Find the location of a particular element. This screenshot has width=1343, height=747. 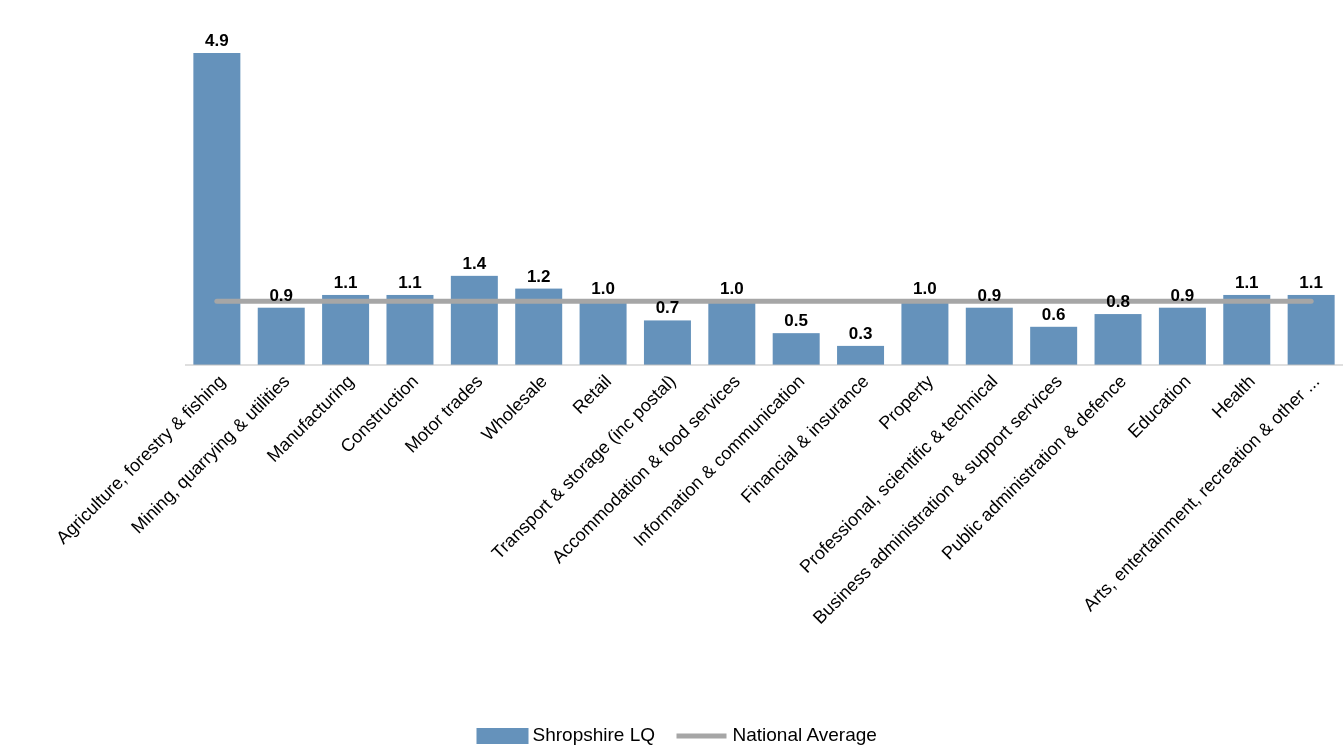

data-label: 0.8 is located at coordinates (1118, 302).